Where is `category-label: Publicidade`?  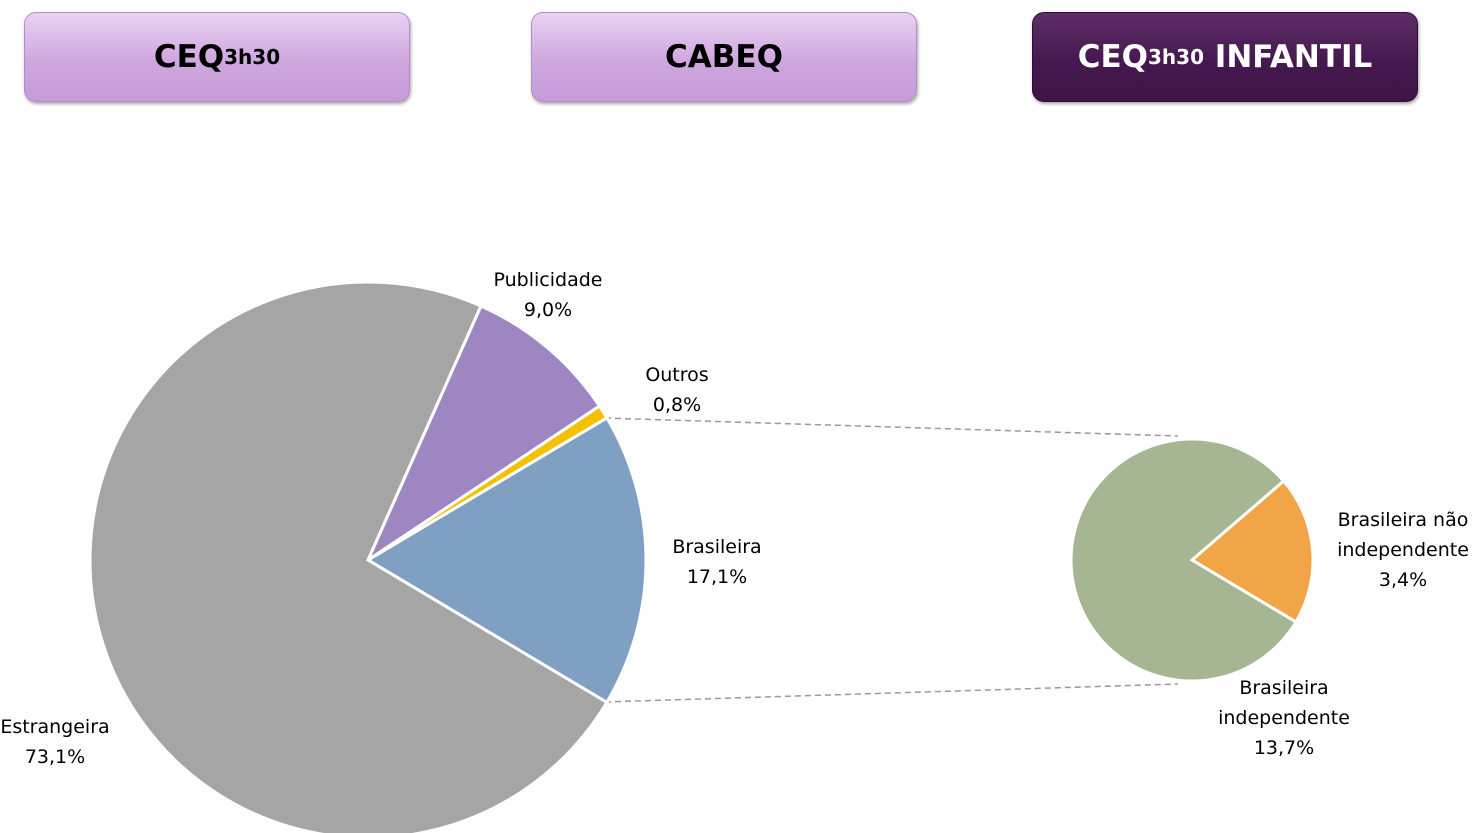 category-label: Publicidade is located at coordinates (548, 280).